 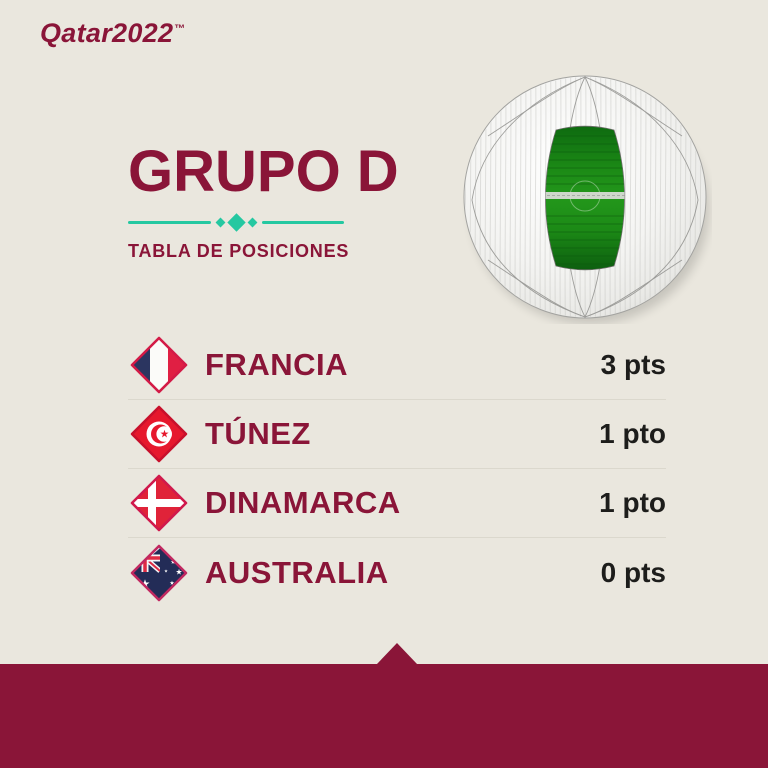 I want to click on title-divider, so click(x=236, y=222).